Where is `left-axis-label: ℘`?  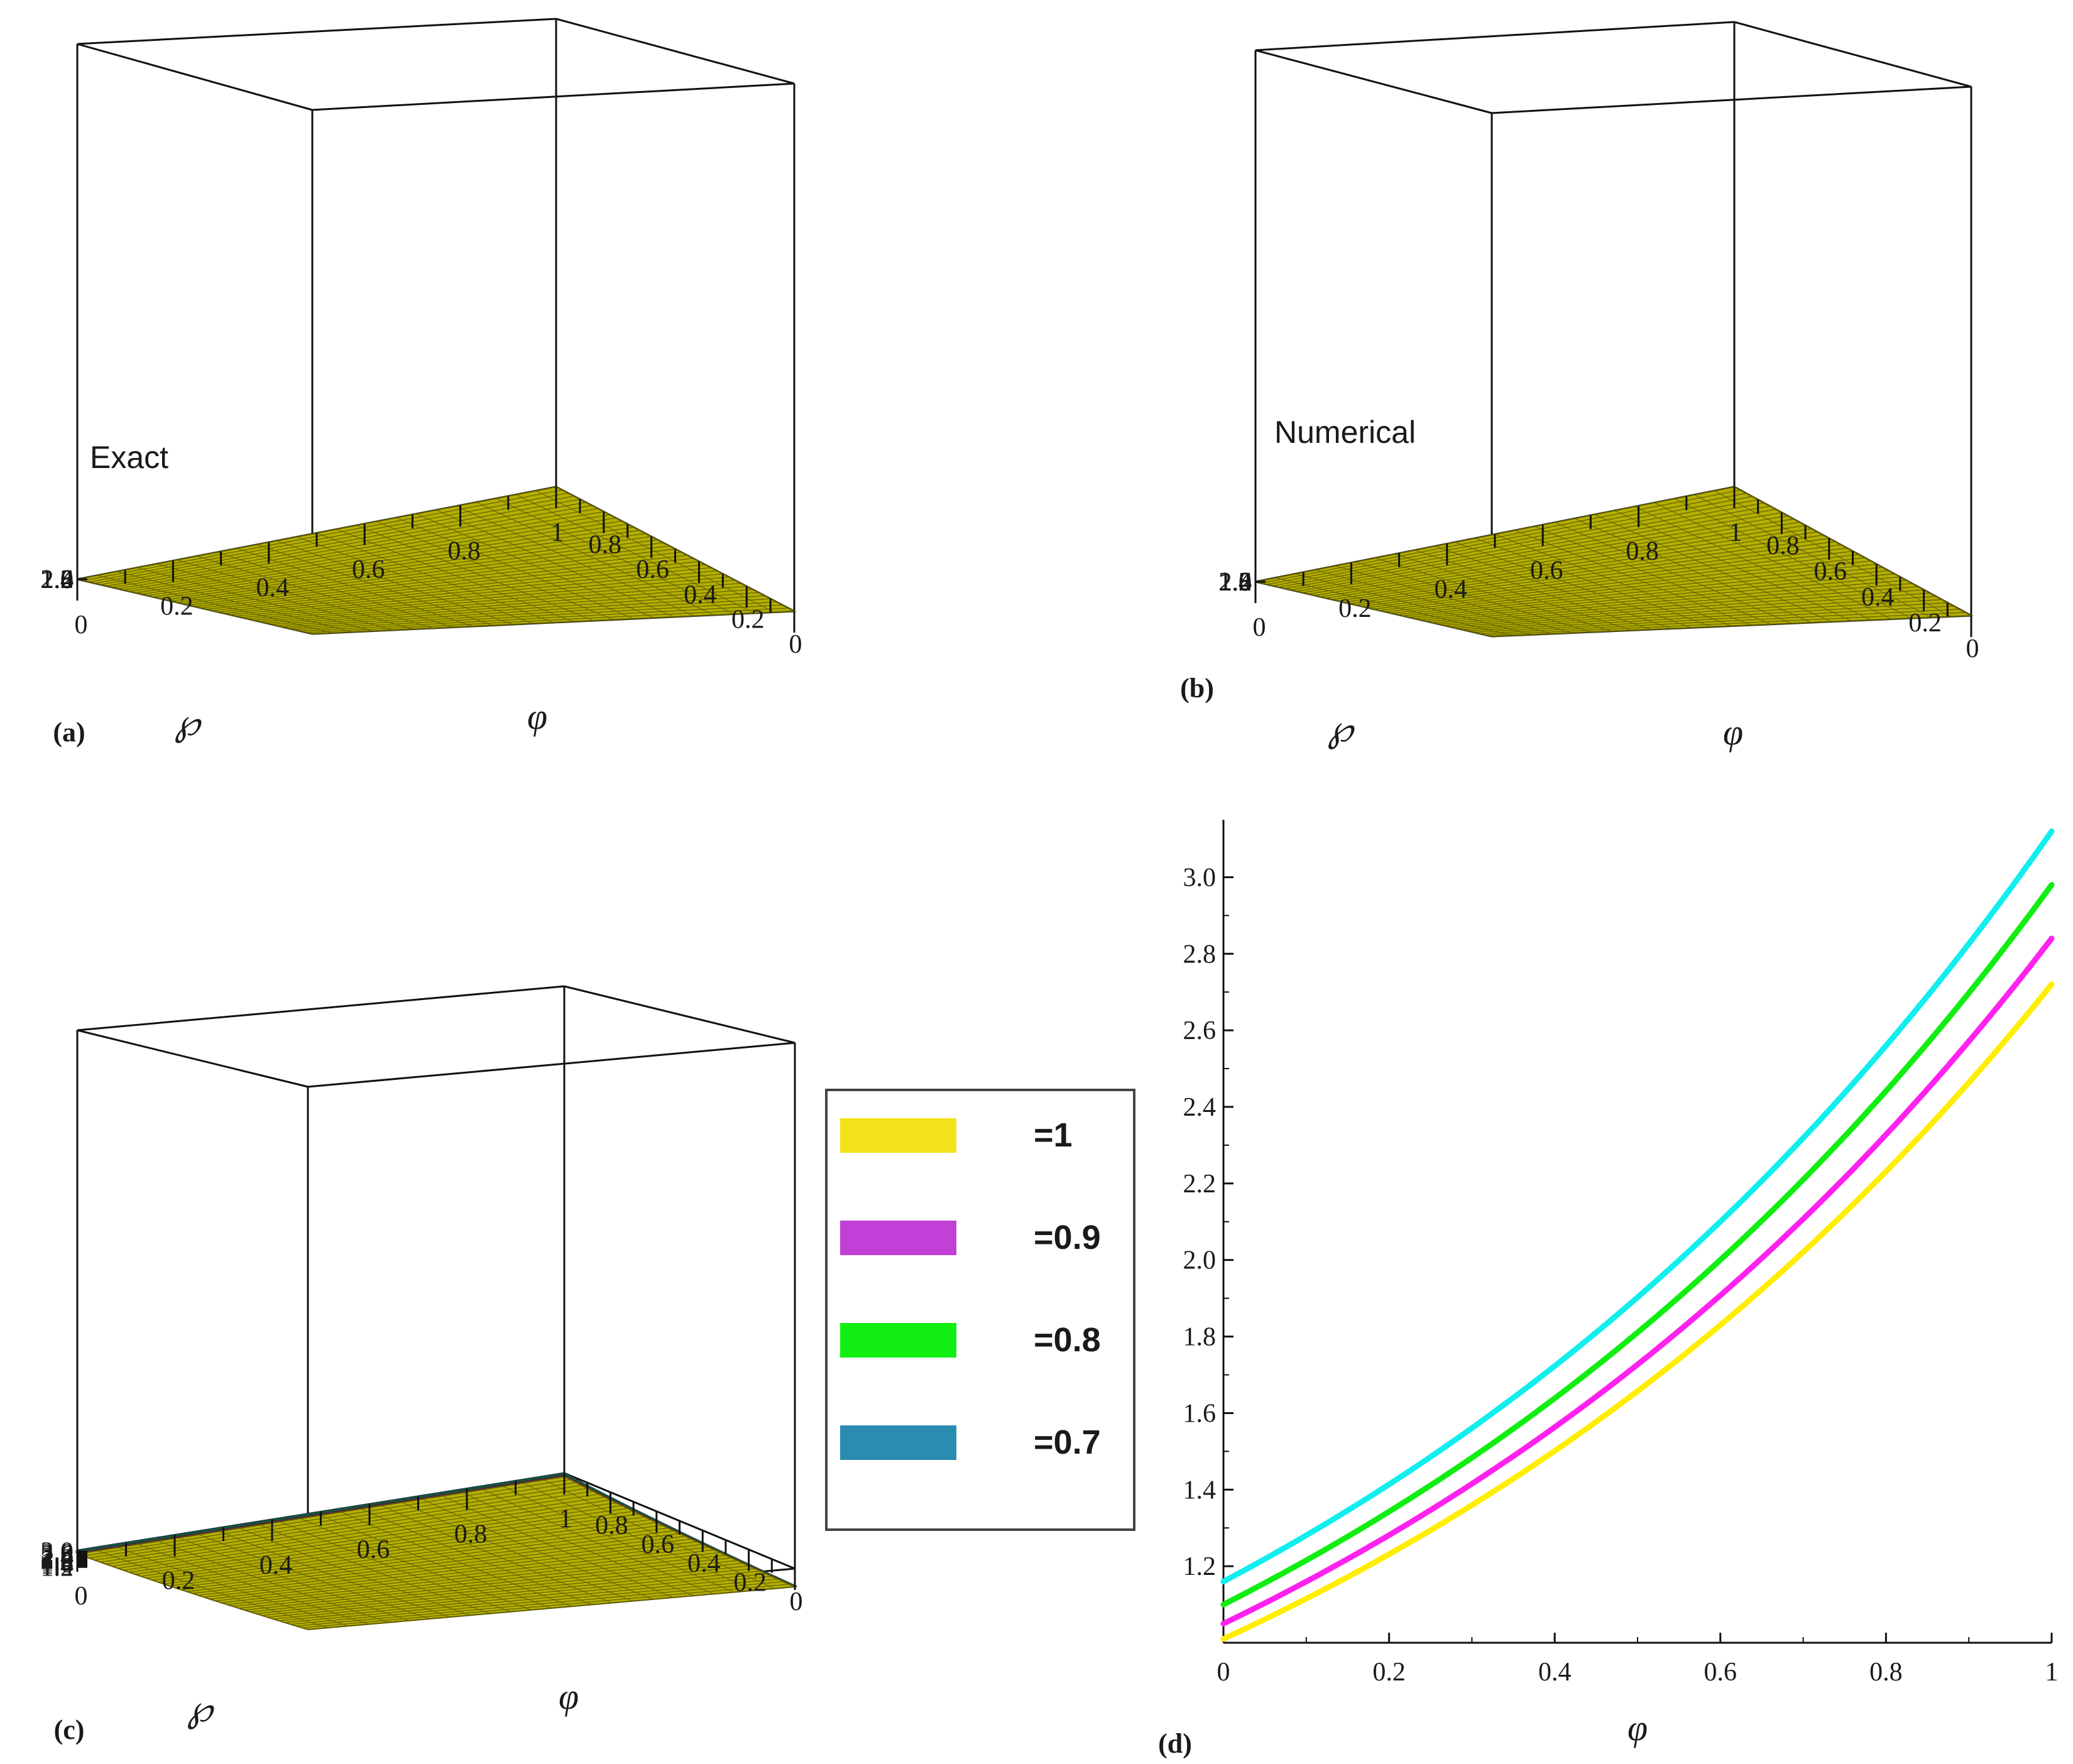 left-axis-label: ℘ is located at coordinates (201, 1709).